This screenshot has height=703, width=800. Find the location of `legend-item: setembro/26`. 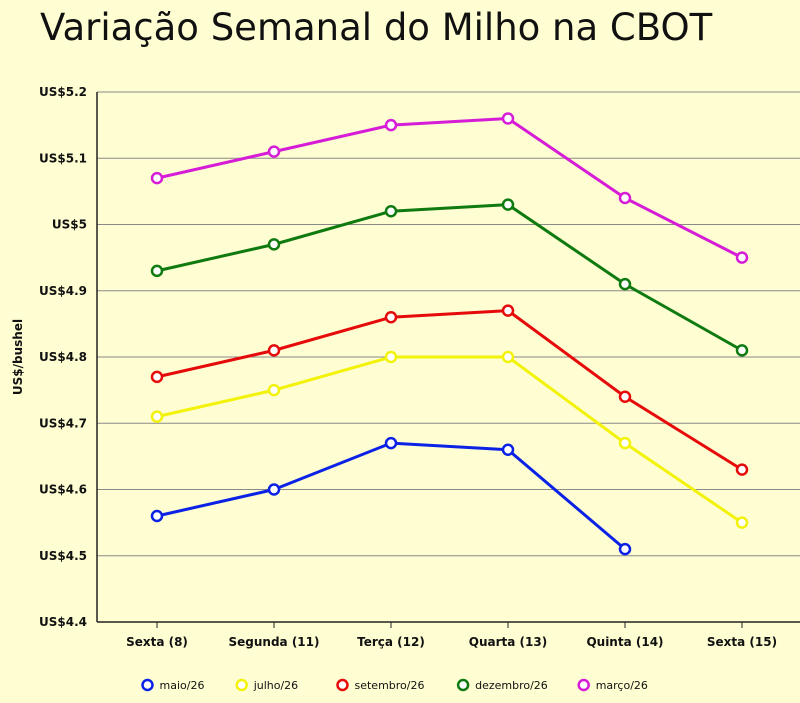

legend-item: setembro/26 is located at coordinates (380, 685).